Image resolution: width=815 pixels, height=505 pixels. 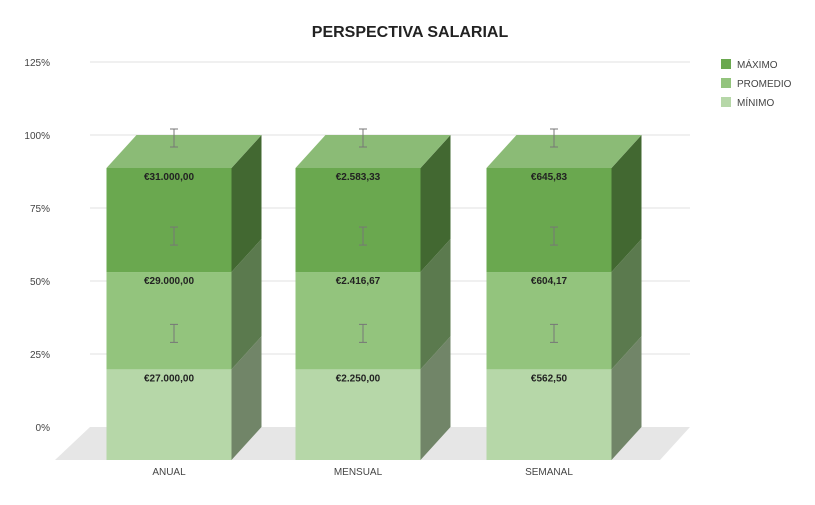 I want to click on bar-stack-mensual, so click(x=373, y=297).